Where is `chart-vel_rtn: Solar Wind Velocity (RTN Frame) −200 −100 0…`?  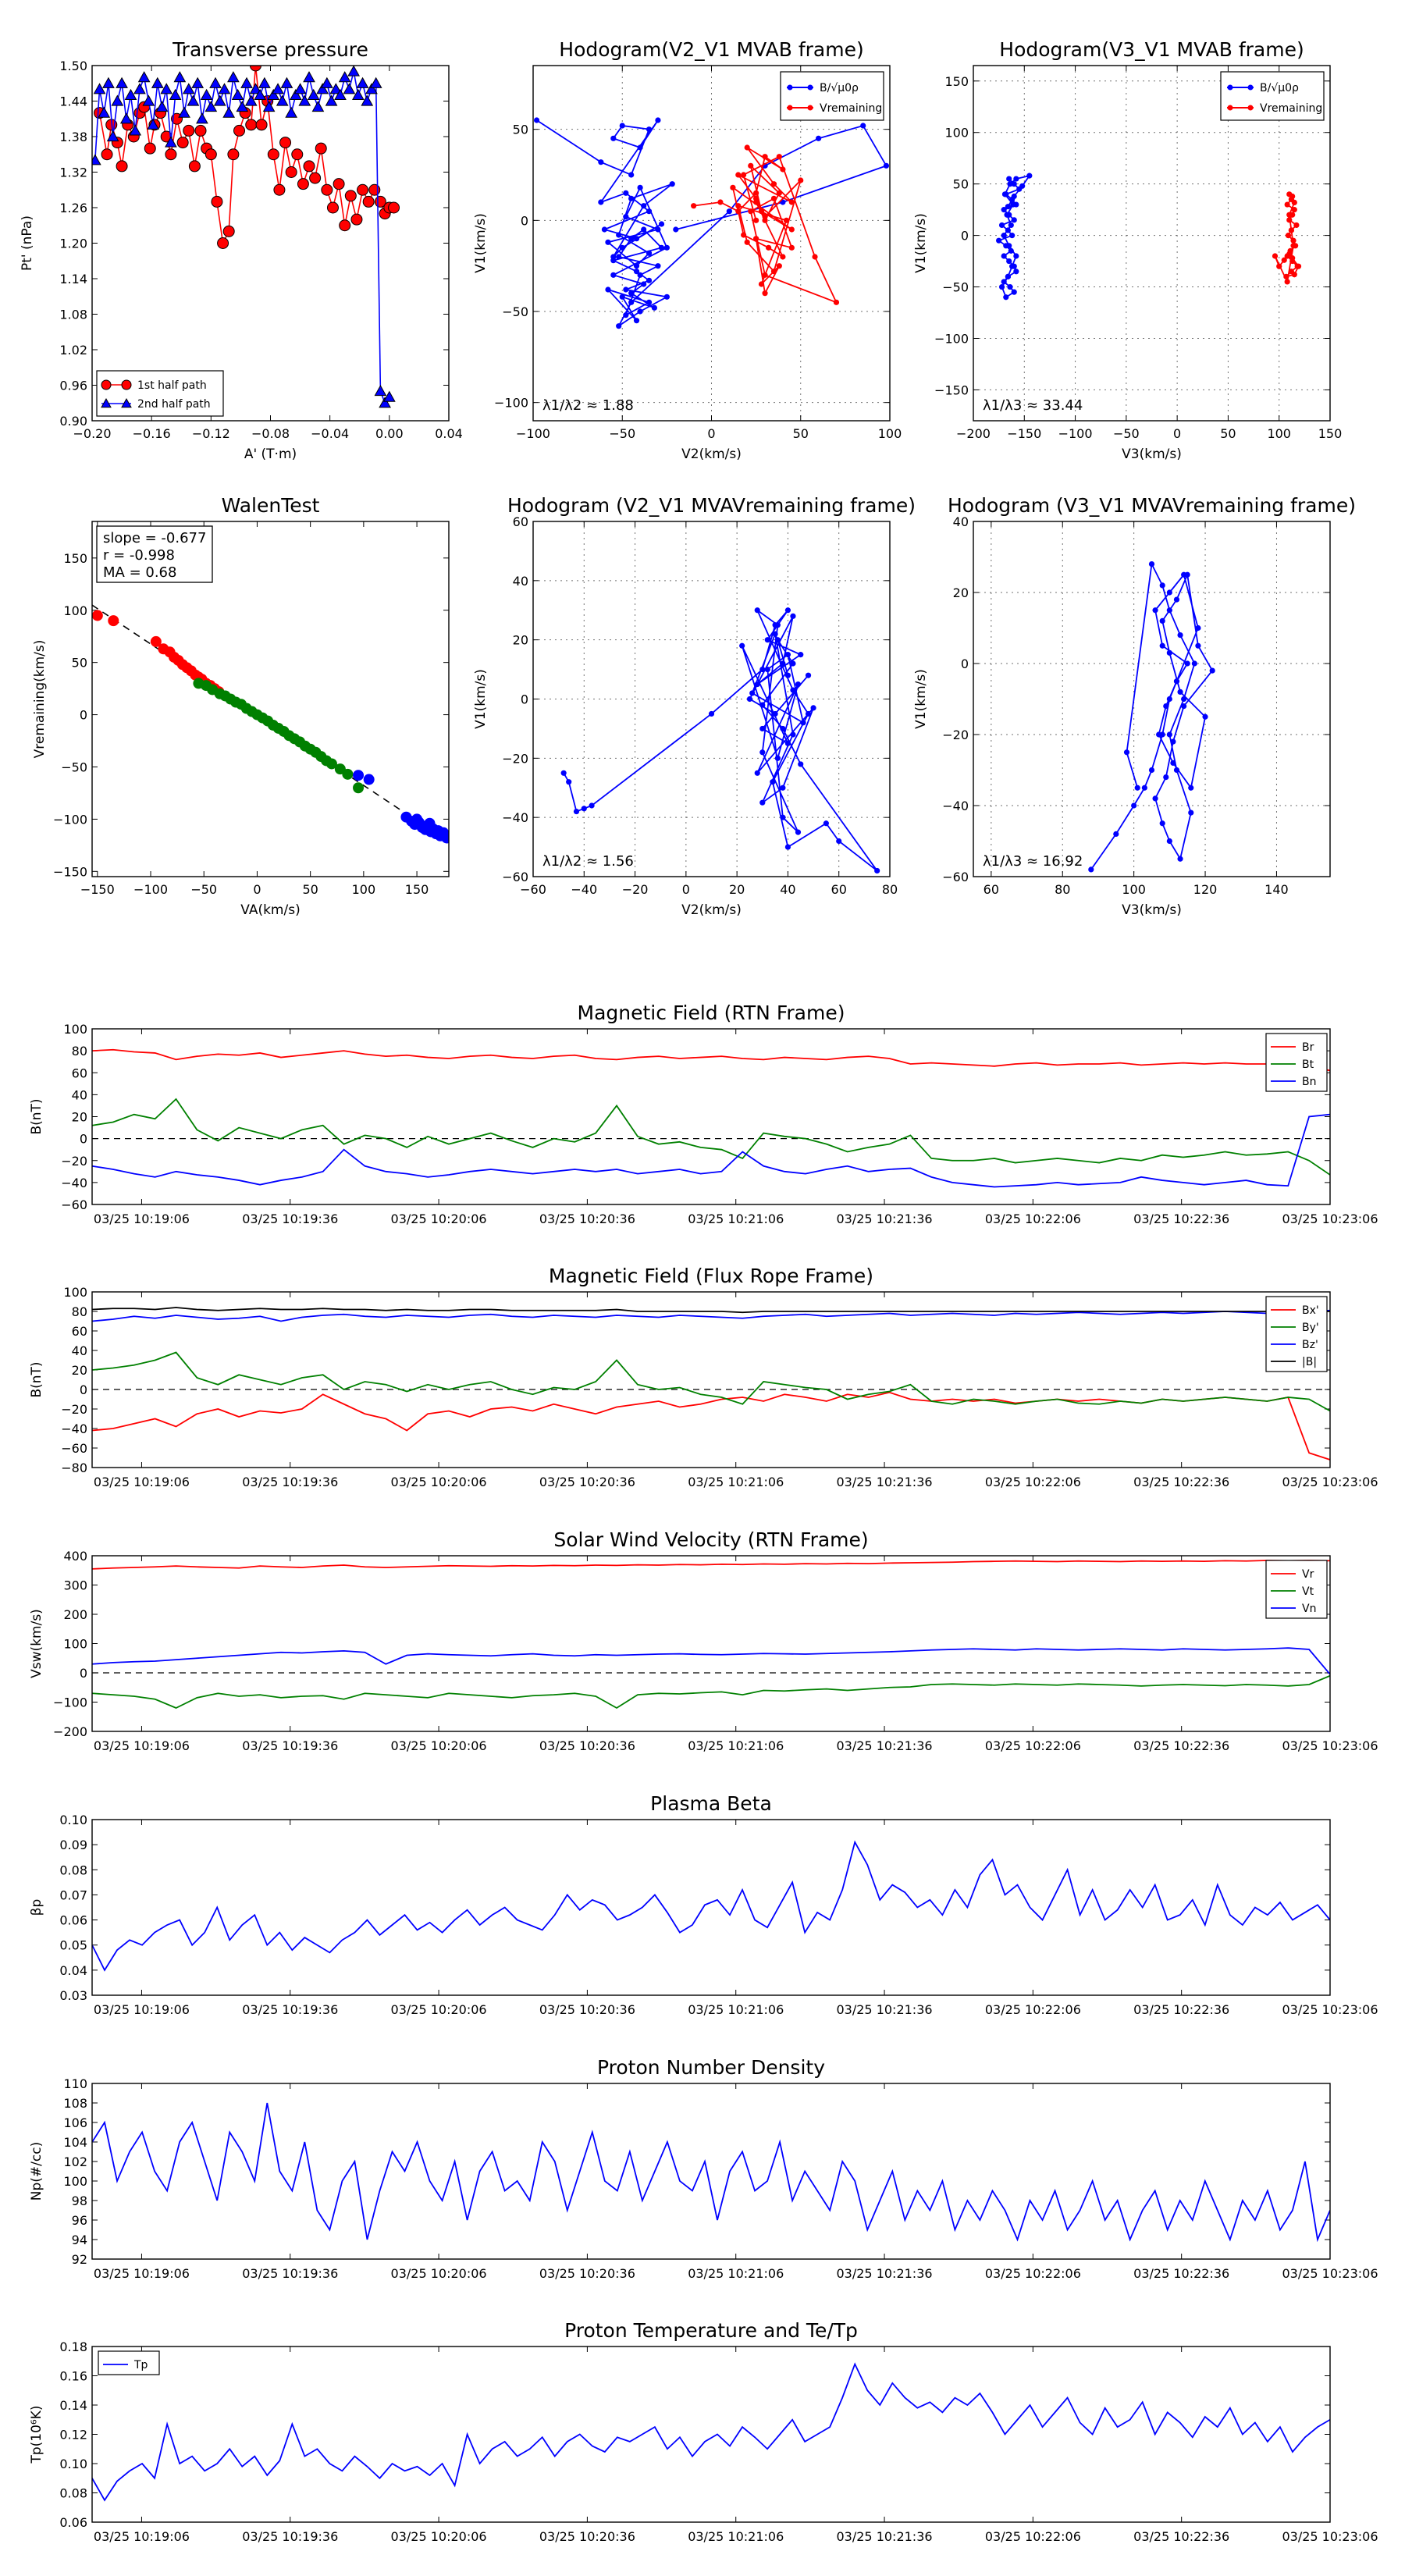
chart-vel_rtn: Solar Wind Velocity (RTN Frame) −200 −100 0… is located at coordinates (704, 1640).